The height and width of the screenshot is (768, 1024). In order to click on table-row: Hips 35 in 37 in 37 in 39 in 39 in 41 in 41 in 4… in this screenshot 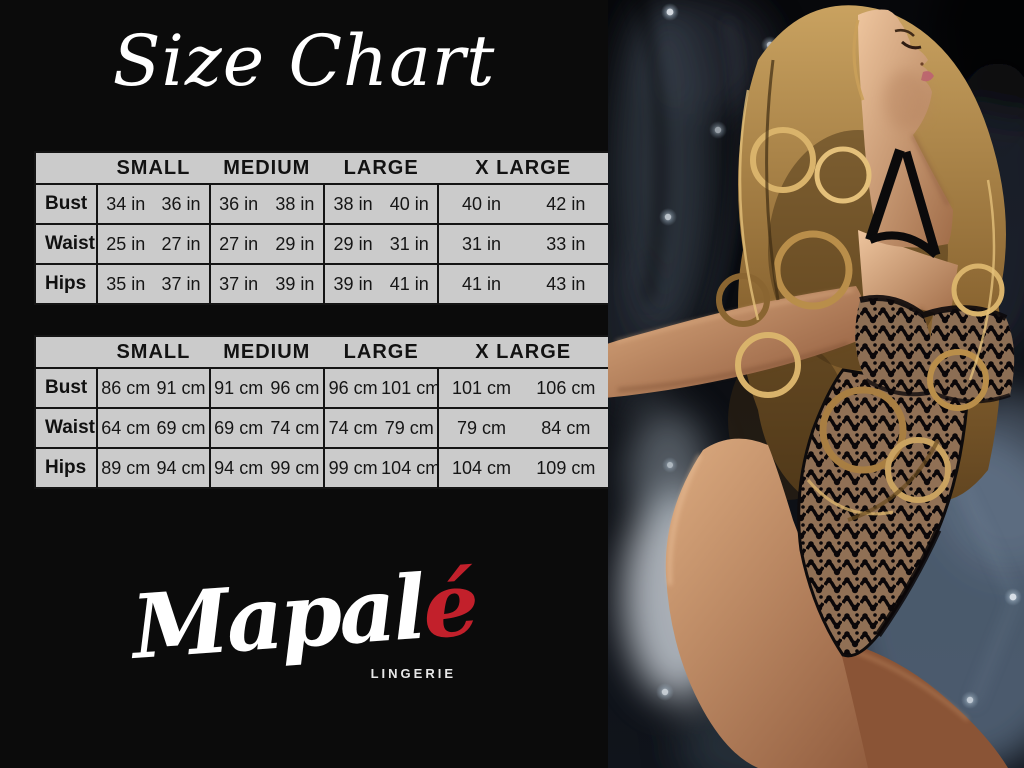, I will do `click(322, 283)`.